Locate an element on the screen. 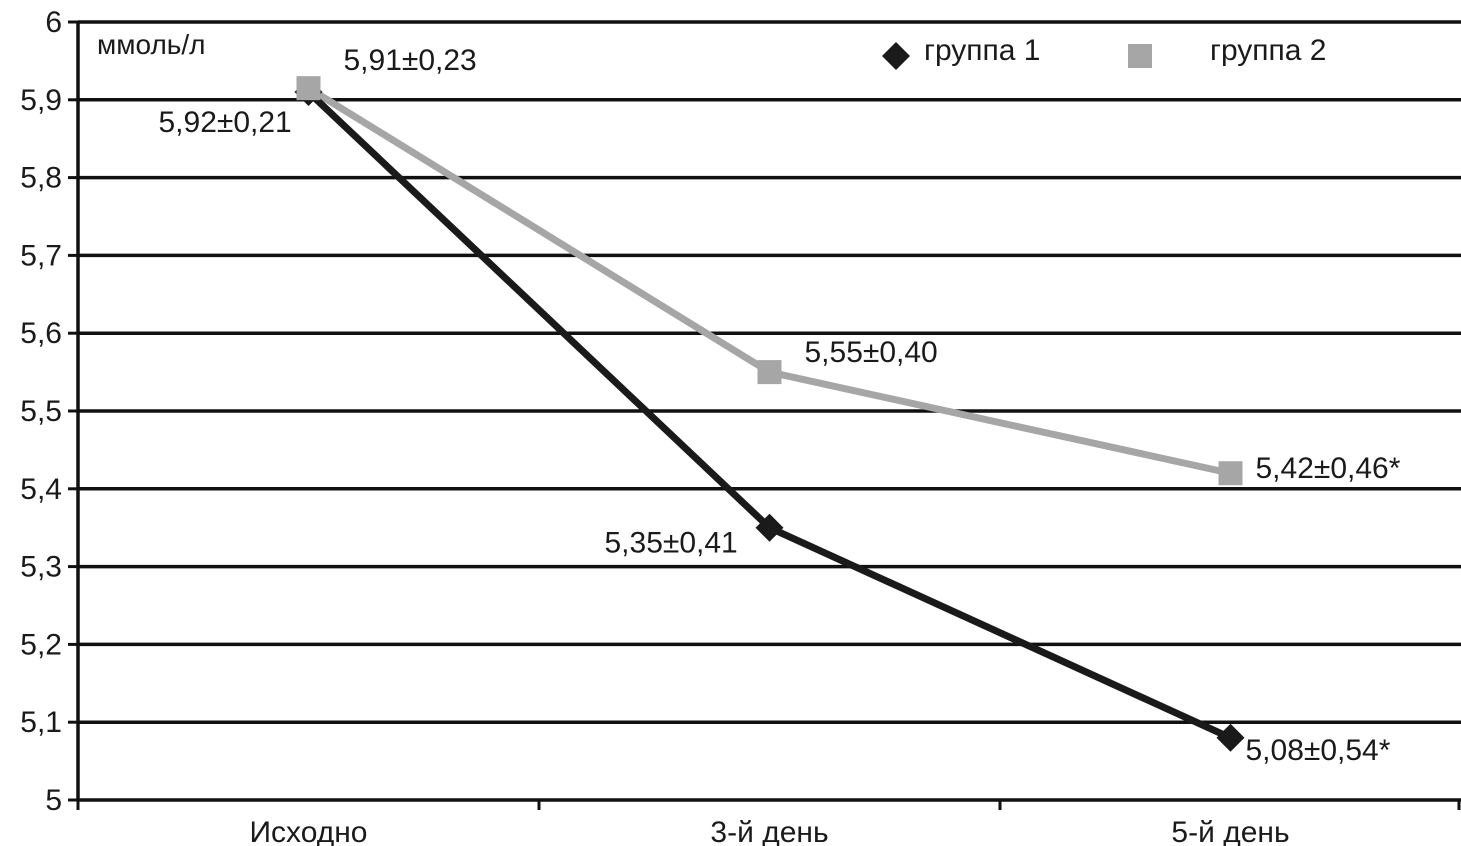  data-label: 5,08±0,54* is located at coordinates (1318, 750).